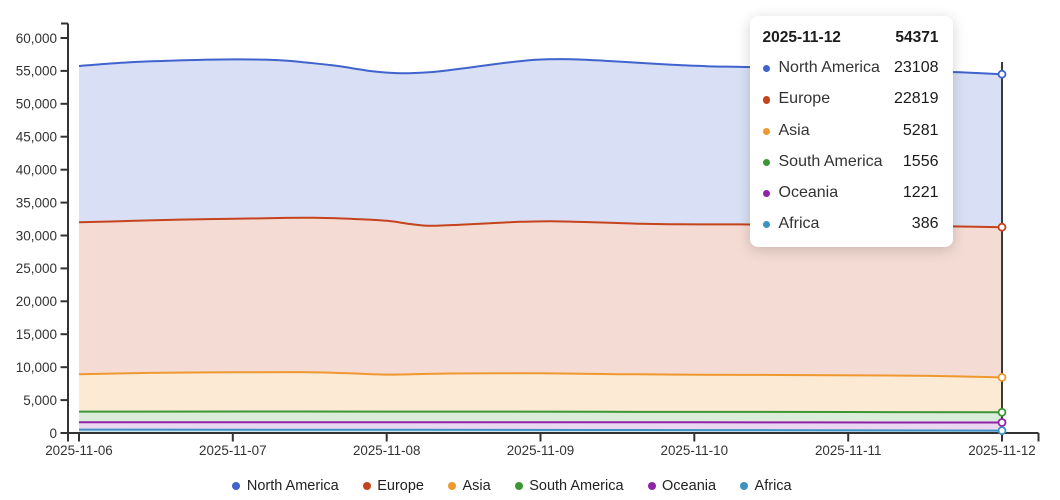 The width and height of the screenshot is (1060, 500). What do you see at coordinates (36, 104) in the screenshot?
I see `svg-text: 50,000` at bounding box center [36, 104].